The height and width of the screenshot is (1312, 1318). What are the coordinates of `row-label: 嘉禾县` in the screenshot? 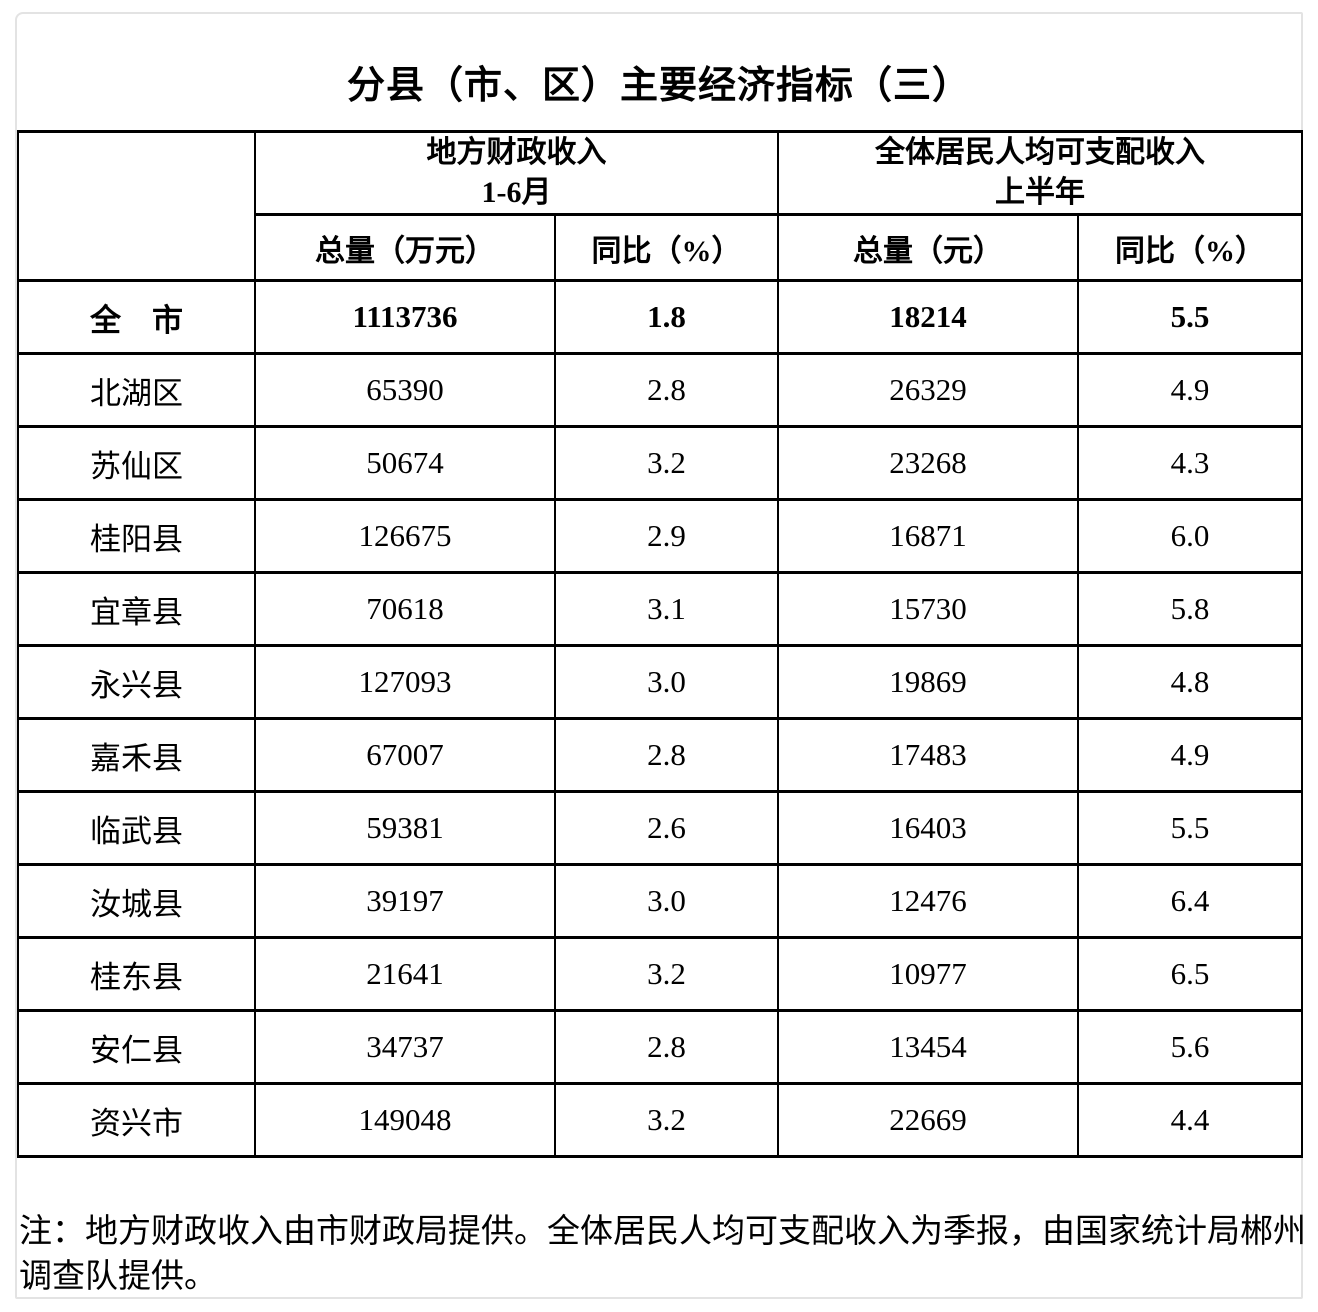 It's located at (136, 755).